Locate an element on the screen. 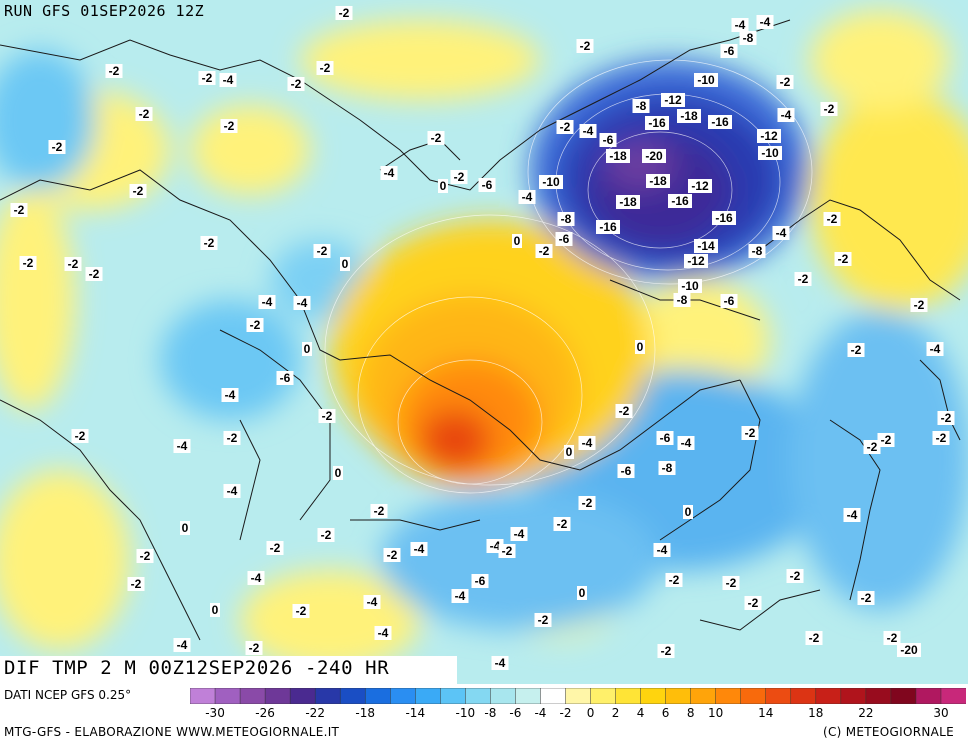 This screenshot has width=968, height=745. color-scale-tick: 30 is located at coordinates (941, 713).